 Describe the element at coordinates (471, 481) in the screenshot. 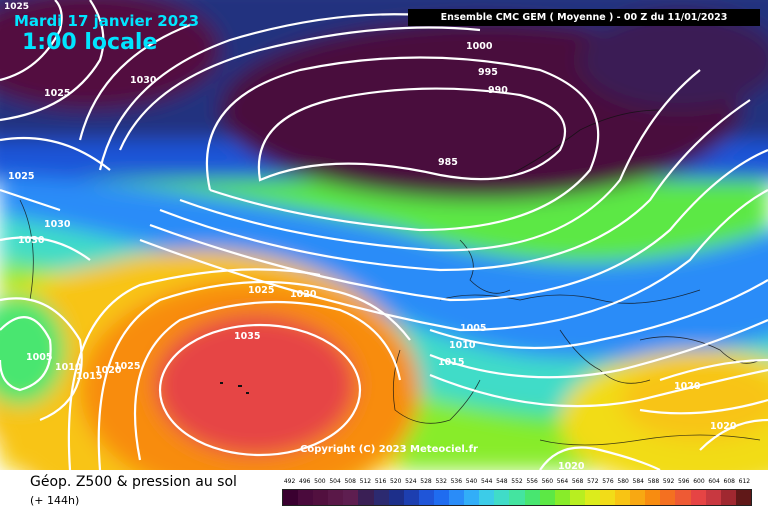

I see `color-scale-label: 540` at that location.